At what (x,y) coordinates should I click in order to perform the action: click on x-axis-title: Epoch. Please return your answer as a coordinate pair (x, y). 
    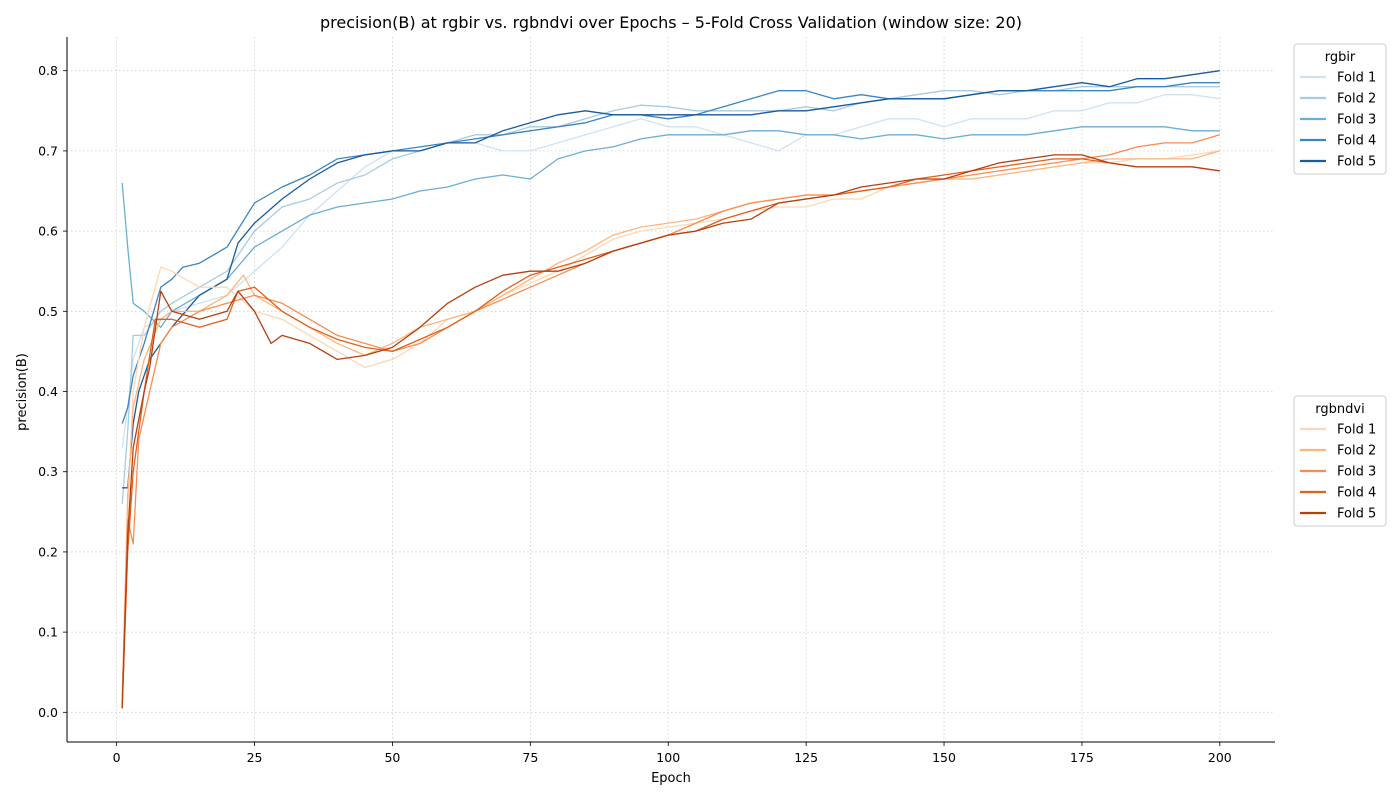
    Looking at the image, I should click on (671, 778).